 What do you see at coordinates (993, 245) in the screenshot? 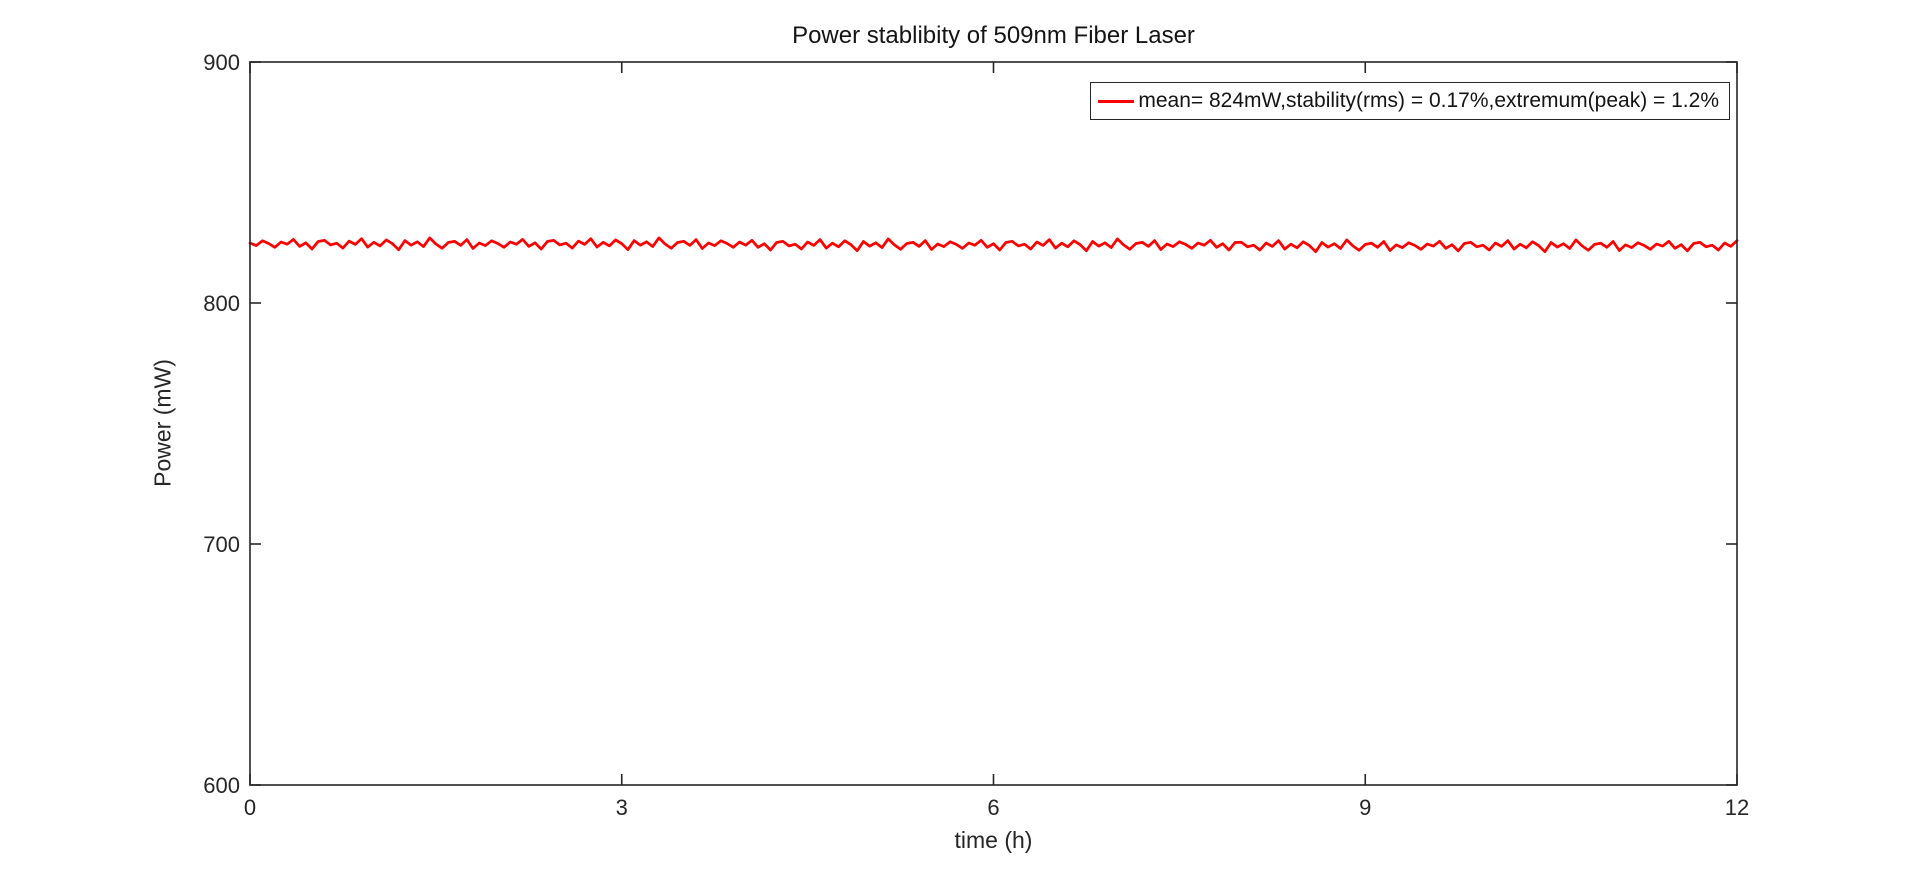
I see `series-line-power` at bounding box center [993, 245].